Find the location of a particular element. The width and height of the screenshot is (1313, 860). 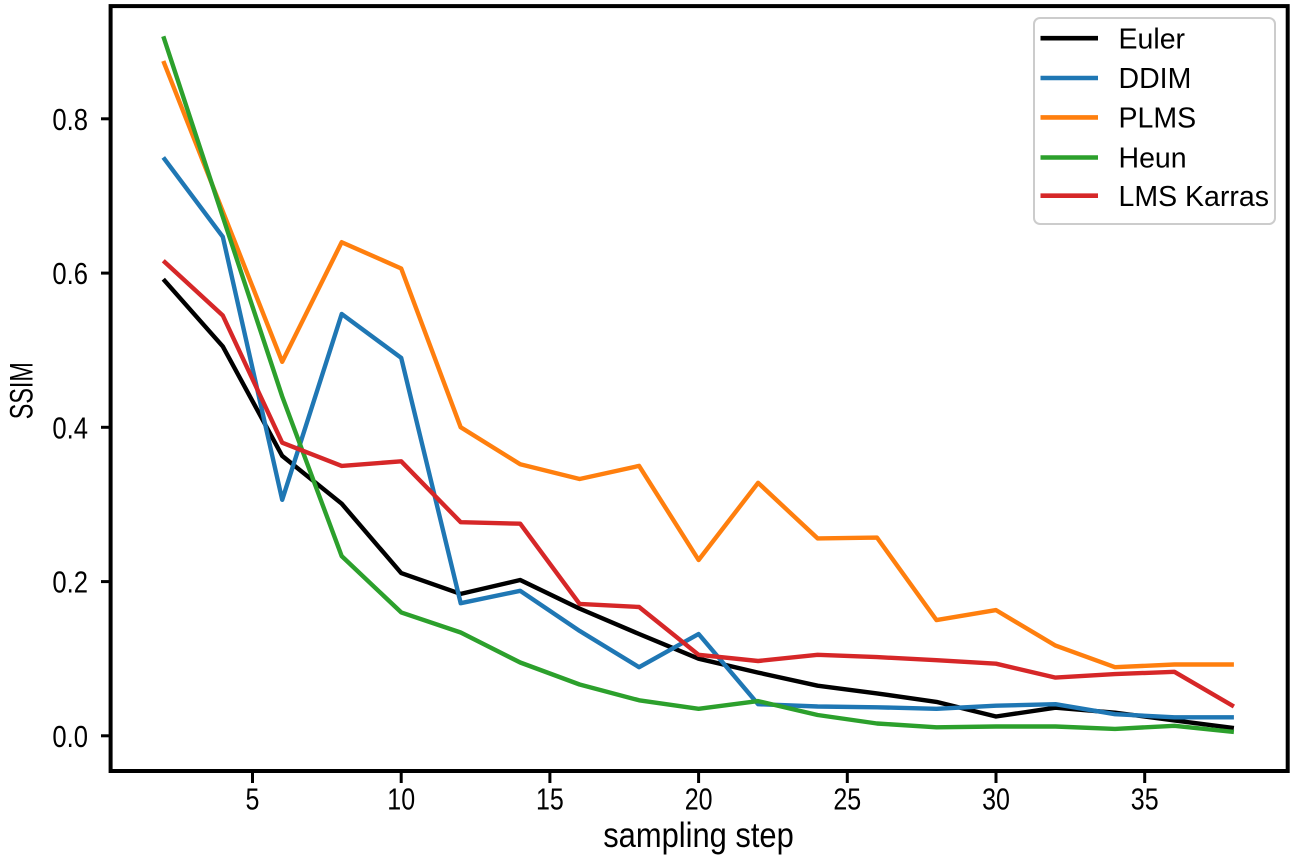

svg-text: 30 is located at coordinates (996, 799).